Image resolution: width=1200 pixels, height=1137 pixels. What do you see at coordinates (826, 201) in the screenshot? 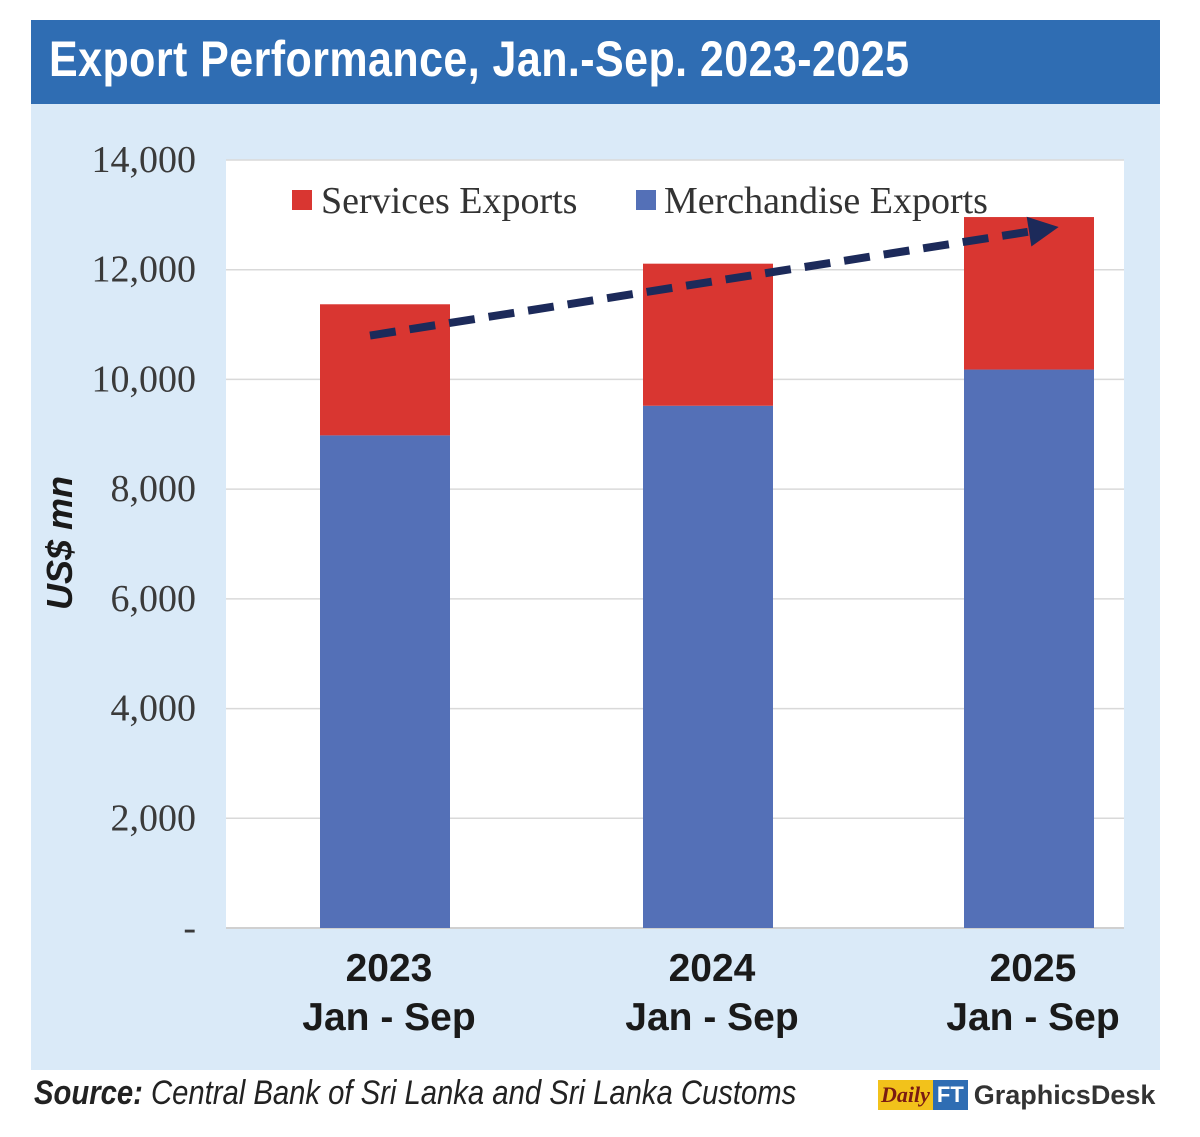
I see `legend-label: Merchandise Exports` at bounding box center [826, 201].